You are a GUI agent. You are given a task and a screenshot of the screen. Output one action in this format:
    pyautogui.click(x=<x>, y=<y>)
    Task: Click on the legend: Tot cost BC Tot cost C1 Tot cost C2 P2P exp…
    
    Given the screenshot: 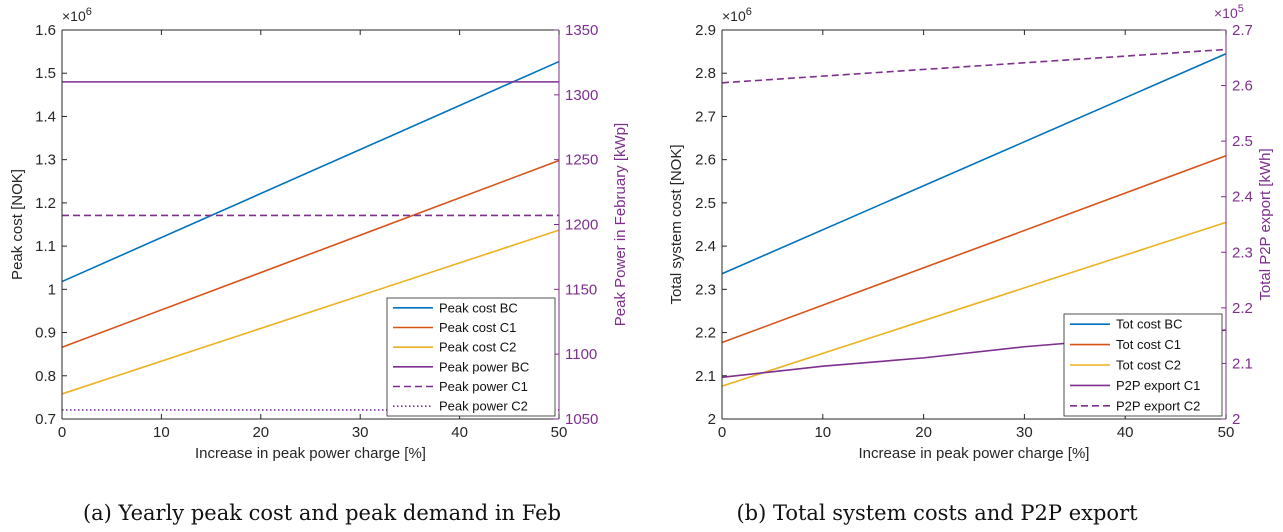 What is the action you would take?
    pyautogui.click(x=1143, y=365)
    